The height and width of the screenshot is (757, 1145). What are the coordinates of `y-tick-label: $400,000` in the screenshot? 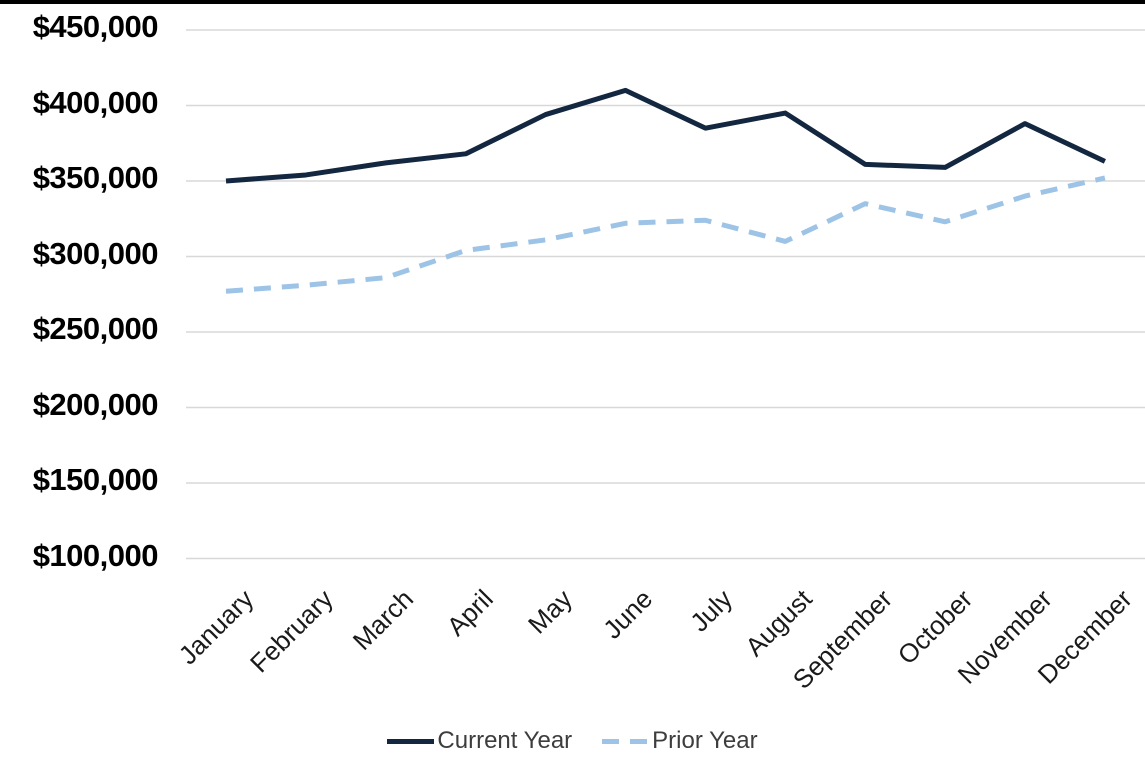 It's located at (95, 102).